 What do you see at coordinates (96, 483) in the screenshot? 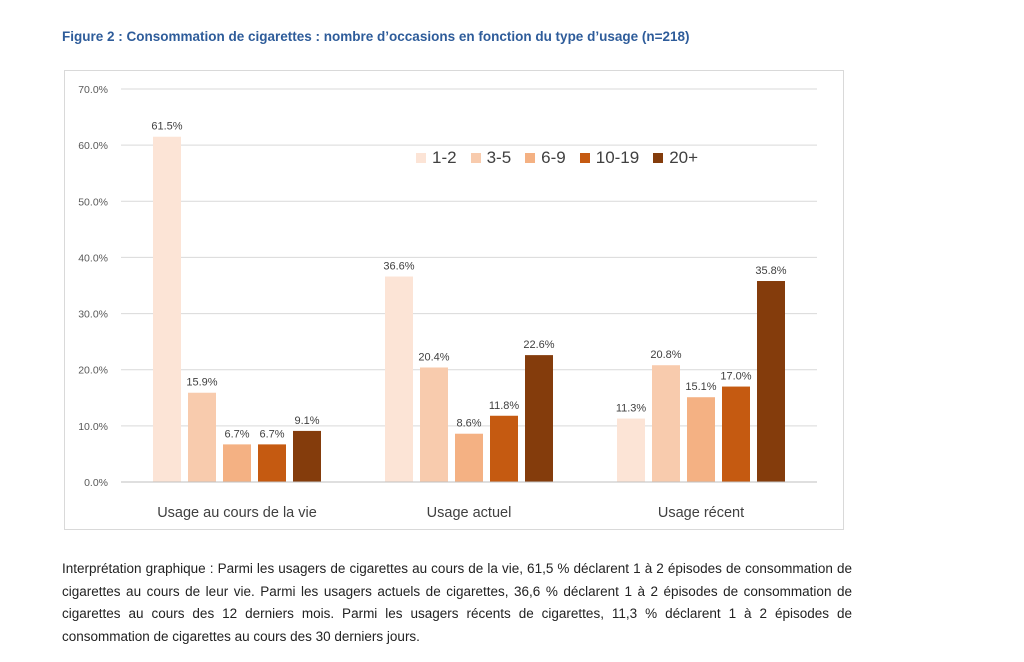
I see `y-tick-label: 0.0%` at bounding box center [96, 483].